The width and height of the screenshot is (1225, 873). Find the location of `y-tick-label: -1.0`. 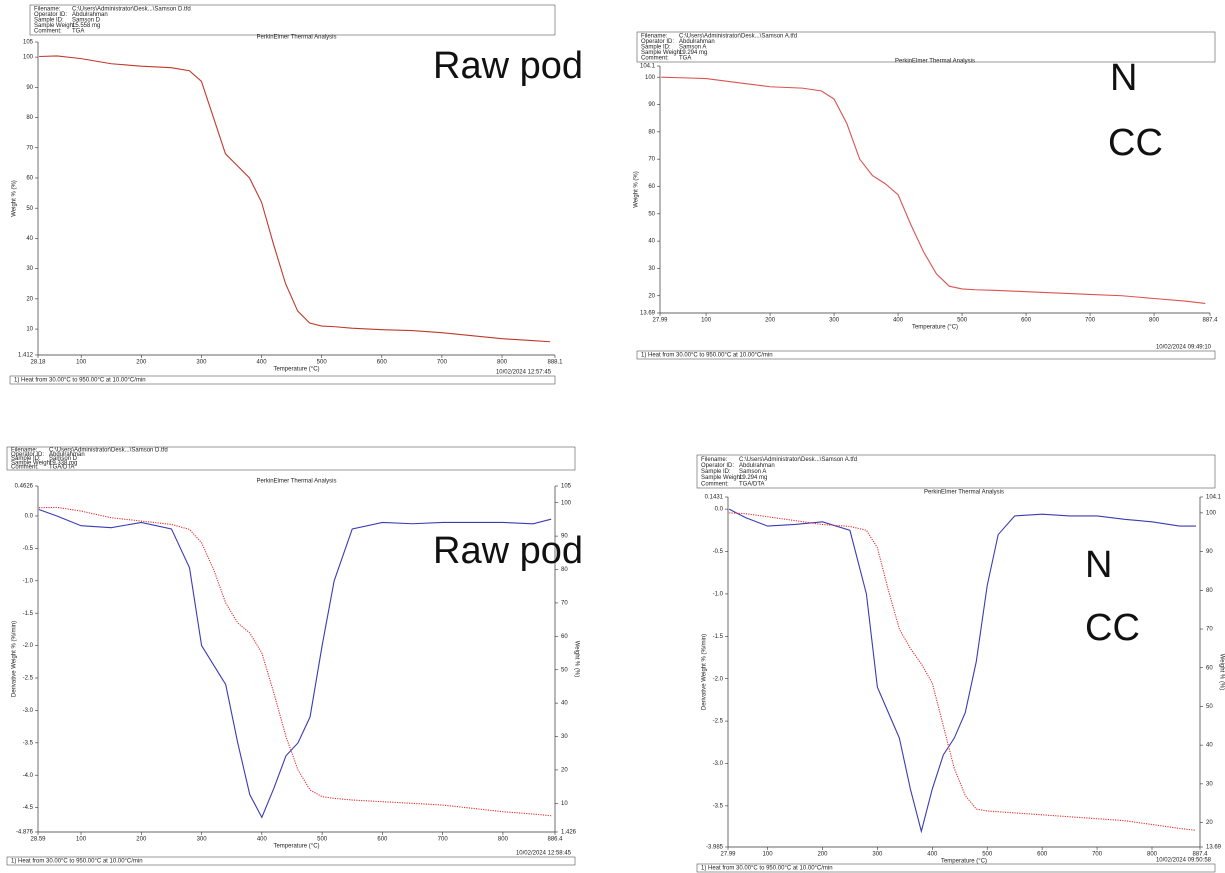

y-tick-label: -1.0 is located at coordinates (28, 581).